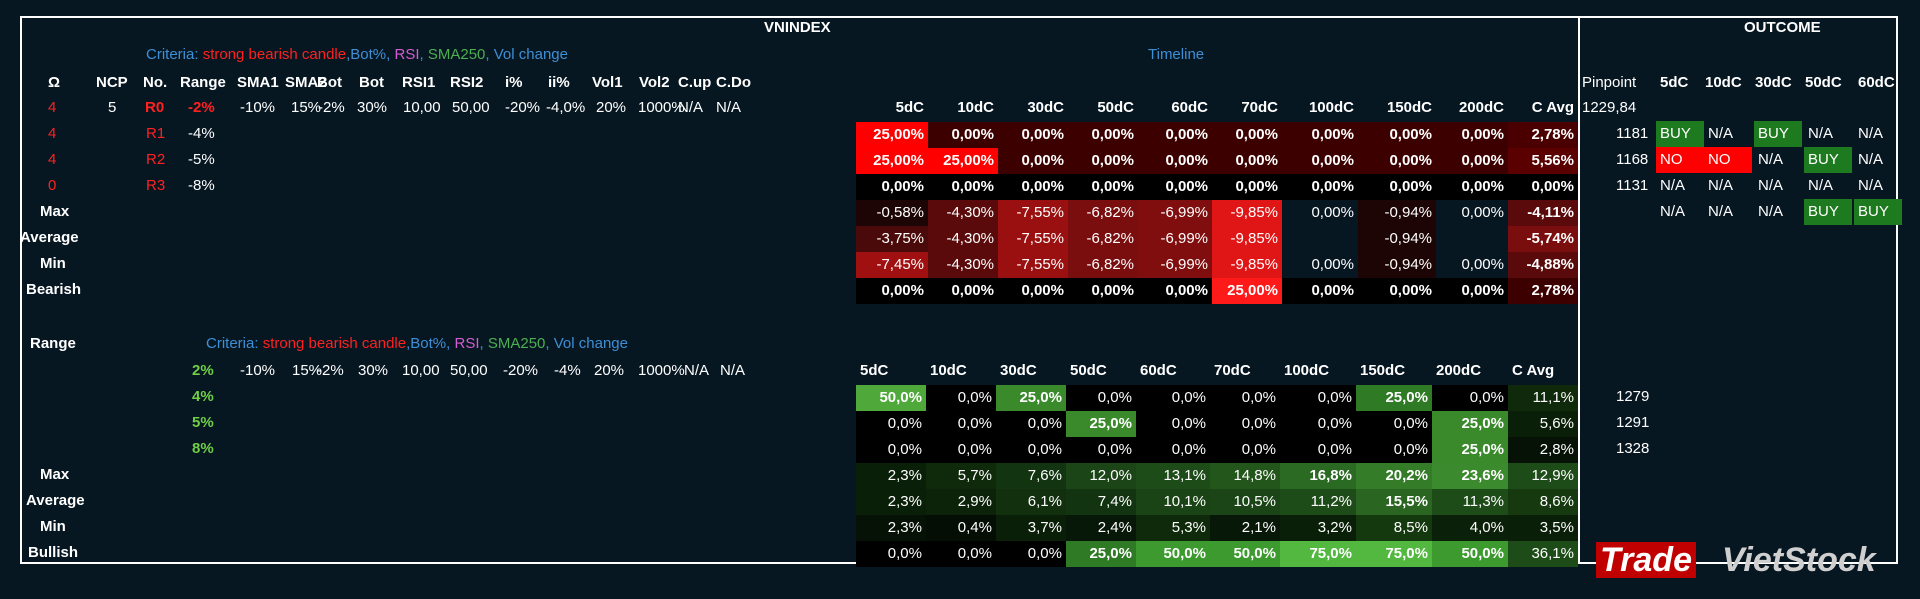 The width and height of the screenshot is (1920, 599). I want to click on stat-label: Average, so click(49, 237).